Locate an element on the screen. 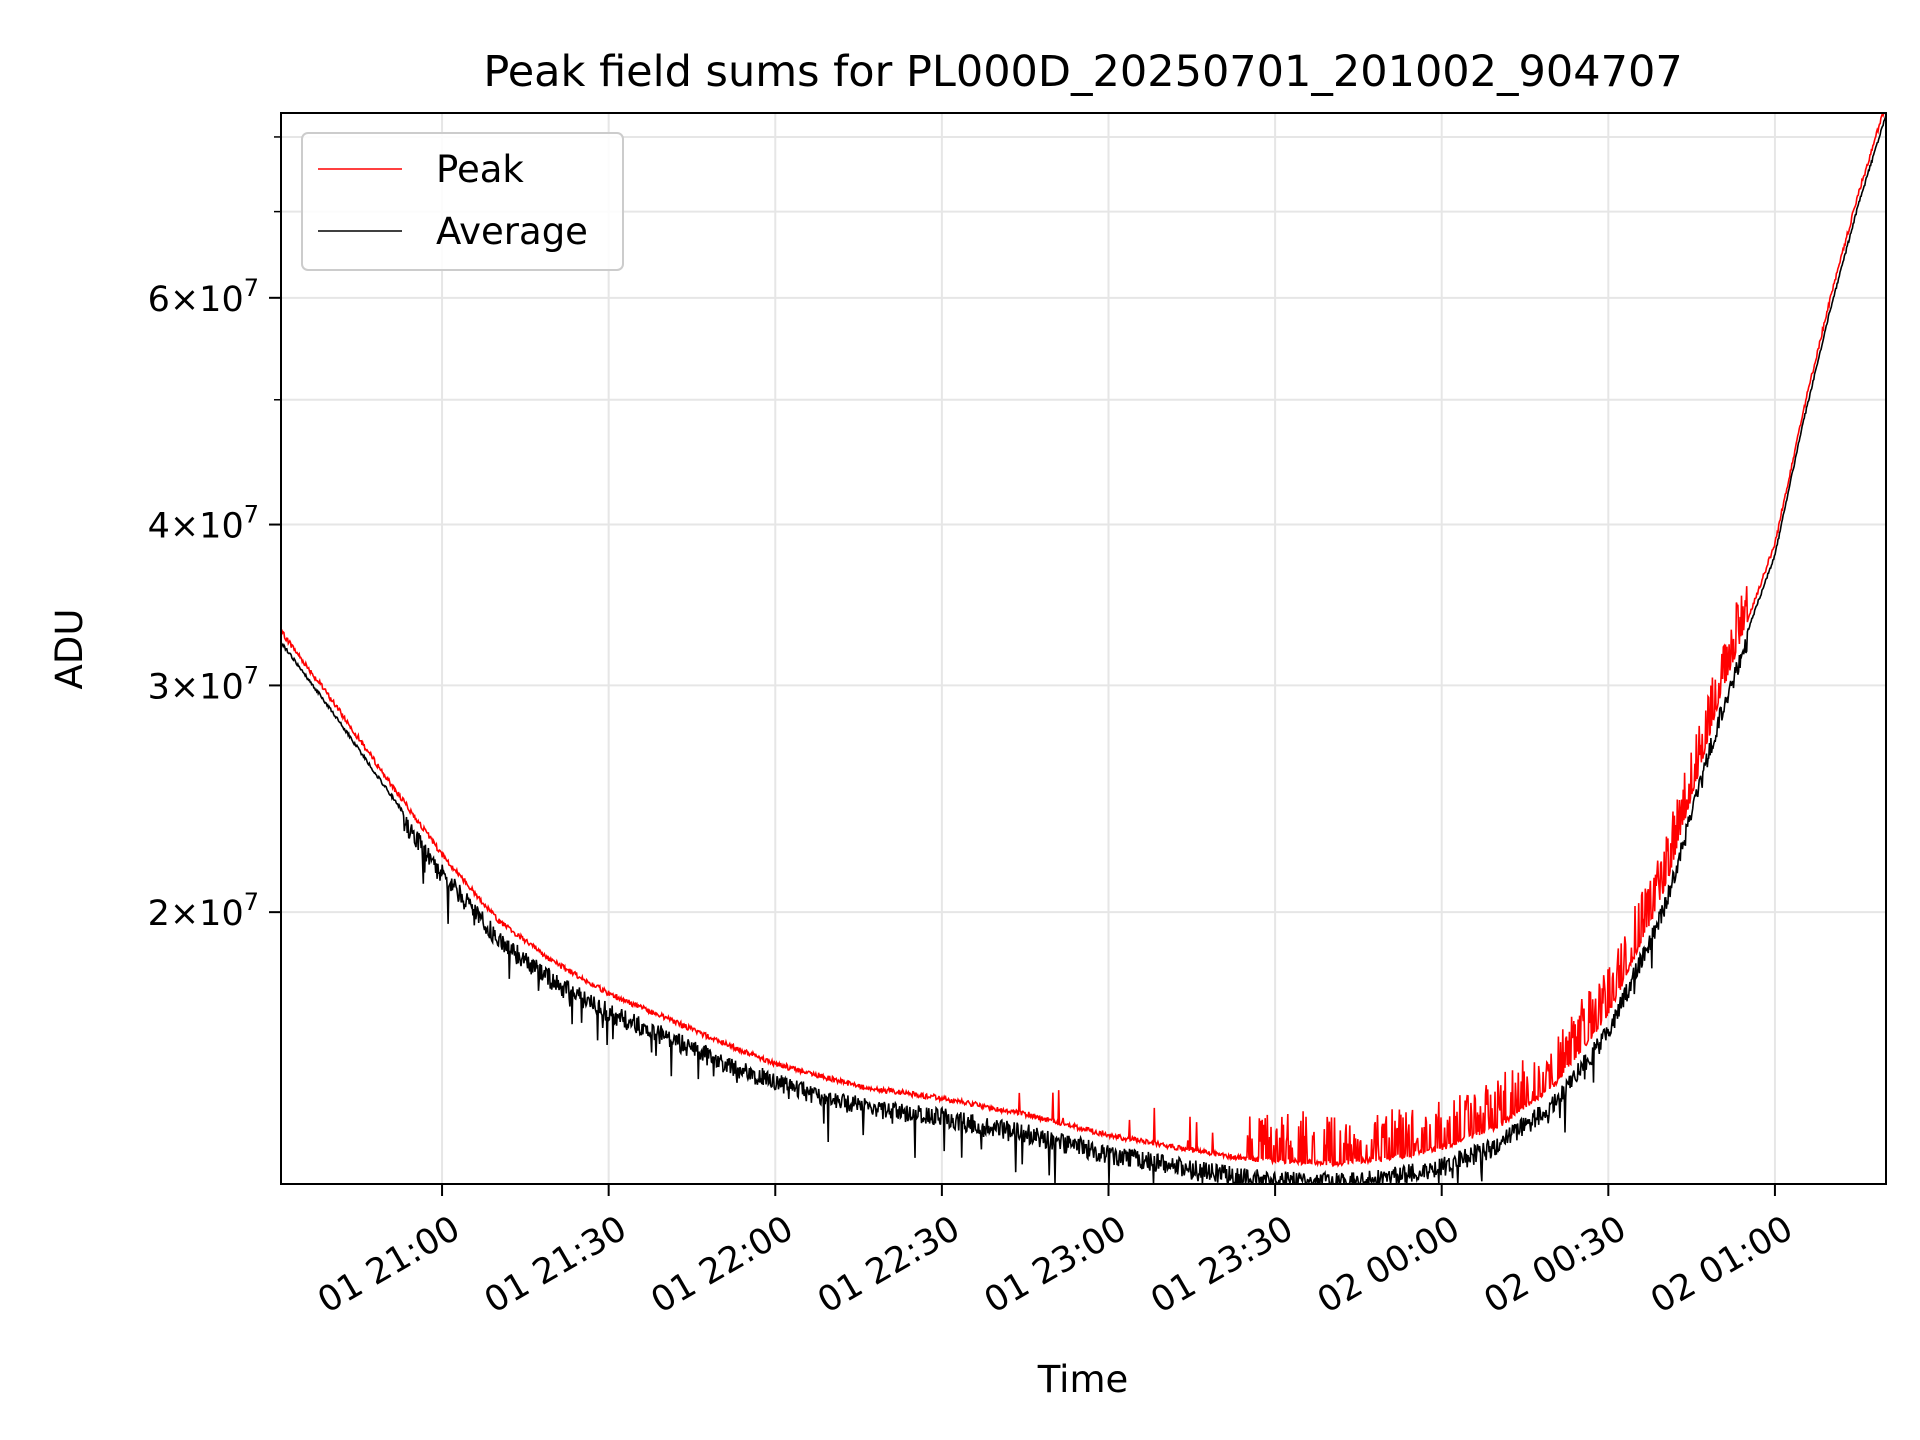 This screenshot has height=1440, width=1920. legend: Peak Average is located at coordinates (462, 201).